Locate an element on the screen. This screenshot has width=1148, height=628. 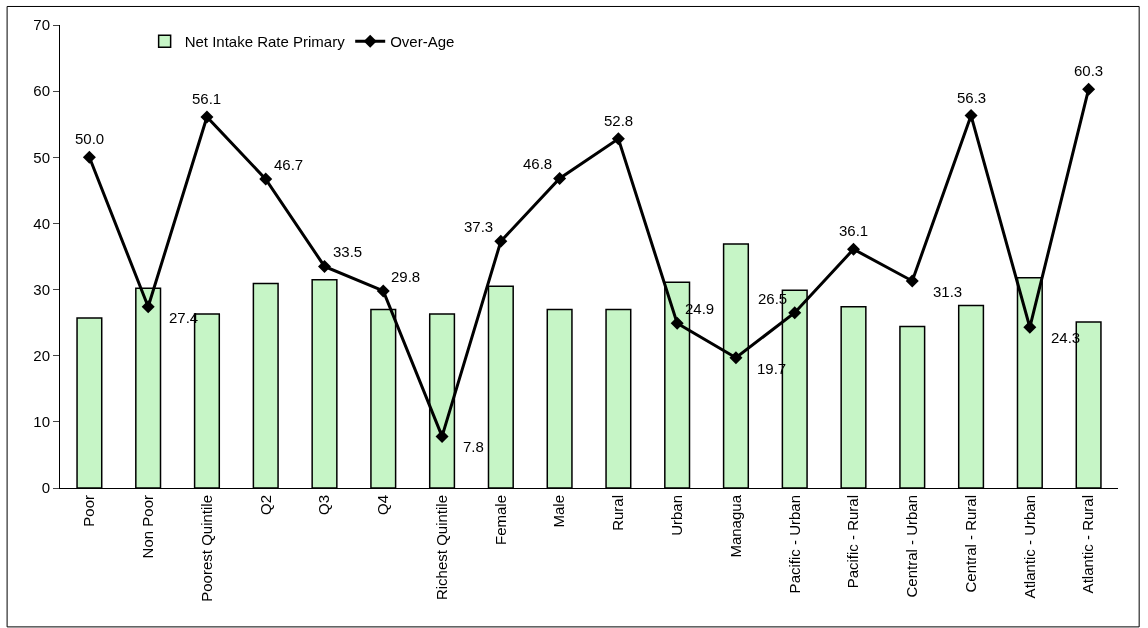
x-tick-label: Richest Quintile is located at coordinates (441, 548).